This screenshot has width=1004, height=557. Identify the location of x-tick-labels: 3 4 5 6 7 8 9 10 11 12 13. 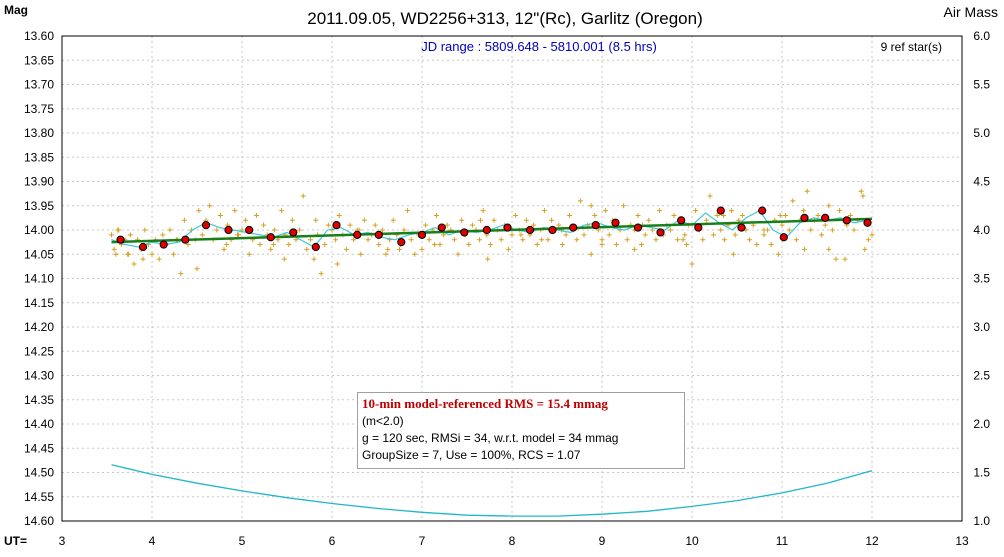
(514, 541).